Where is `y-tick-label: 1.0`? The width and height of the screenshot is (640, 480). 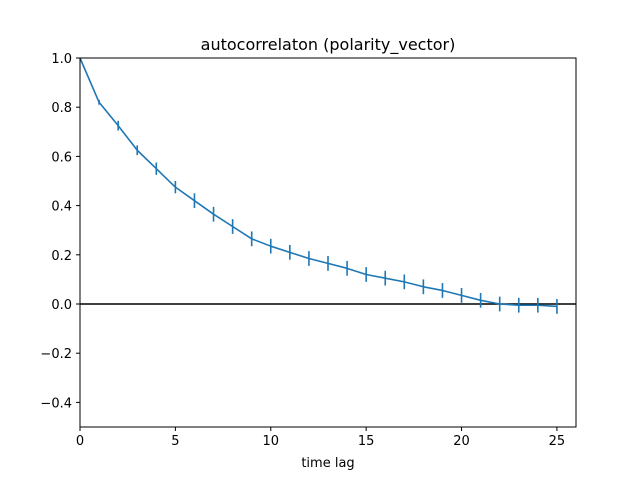
y-tick-label: 1.0 is located at coordinates (61, 59).